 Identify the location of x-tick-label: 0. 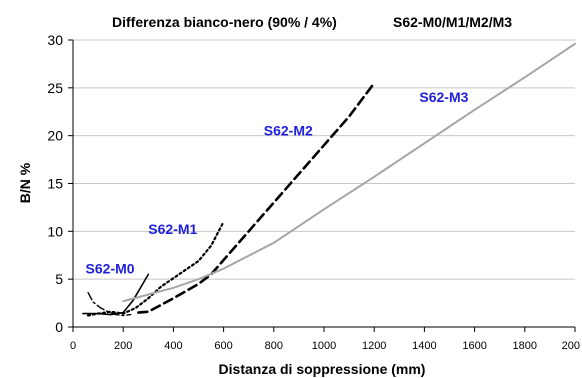
(73, 346).